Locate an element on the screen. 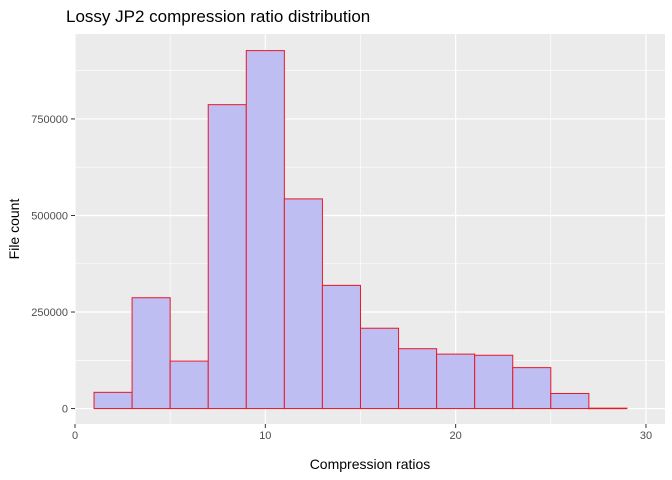 This screenshot has height=480, width=672. x-tick-label: 0 is located at coordinates (75, 436).